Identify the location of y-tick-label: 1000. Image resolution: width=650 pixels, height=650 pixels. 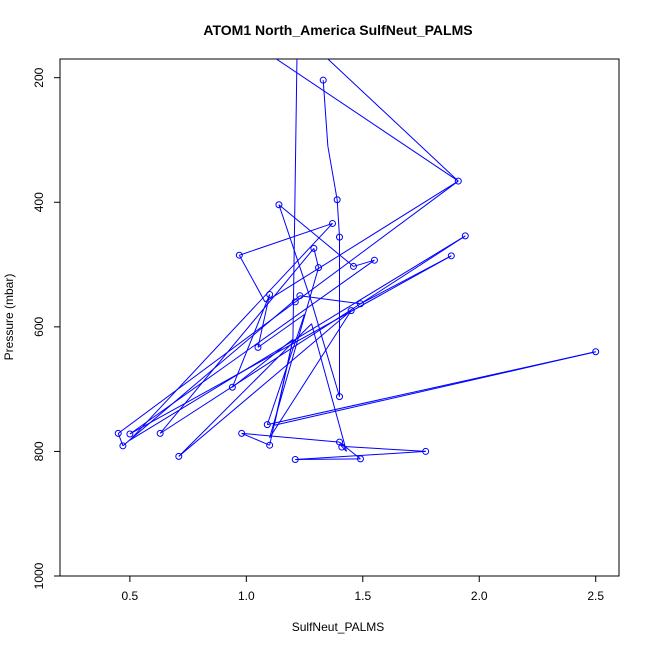
(39, 575).